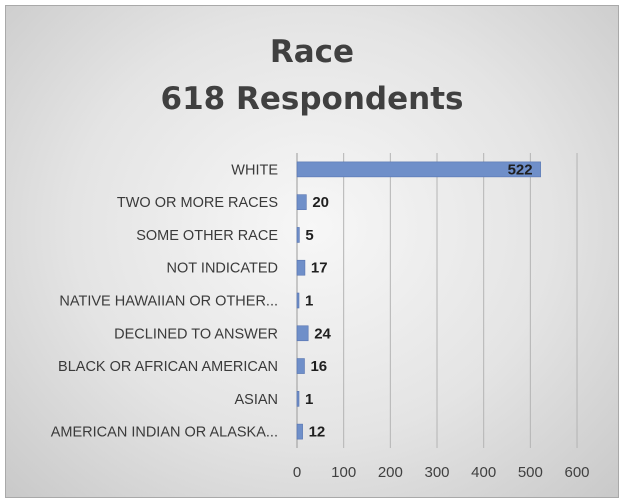 Image resolution: width=625 pixels, height=504 pixels. I want to click on category-label: WHITE, so click(254, 170).